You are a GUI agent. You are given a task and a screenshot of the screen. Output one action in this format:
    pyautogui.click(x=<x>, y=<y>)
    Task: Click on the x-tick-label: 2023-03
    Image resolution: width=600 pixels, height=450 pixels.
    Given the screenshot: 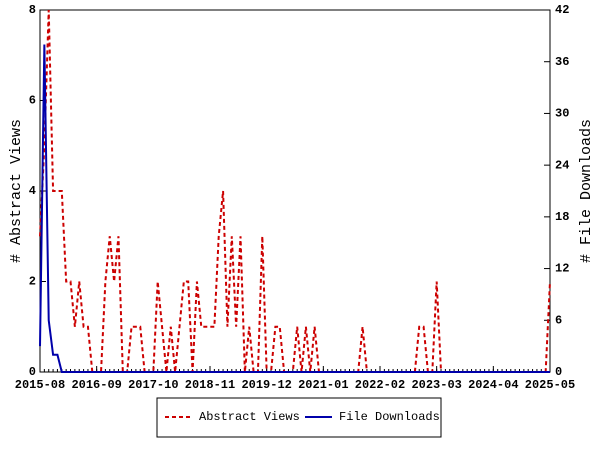 What is the action you would take?
    pyautogui.click(x=436, y=385)
    